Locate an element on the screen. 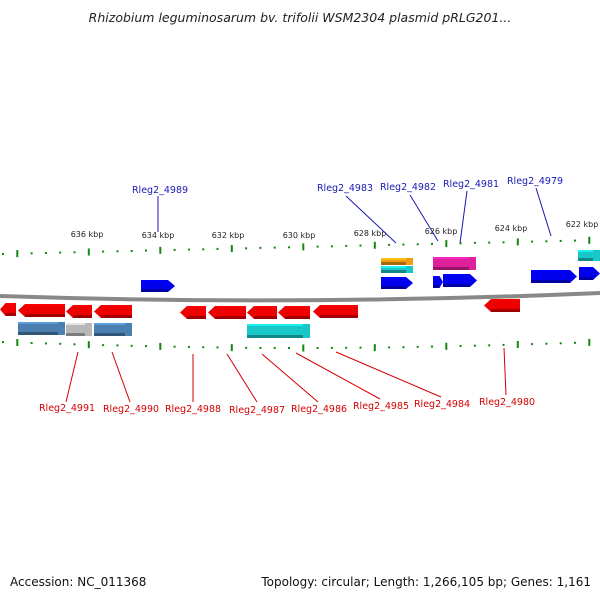  gene-label-top: Rleg2_4979 is located at coordinates (535, 181).